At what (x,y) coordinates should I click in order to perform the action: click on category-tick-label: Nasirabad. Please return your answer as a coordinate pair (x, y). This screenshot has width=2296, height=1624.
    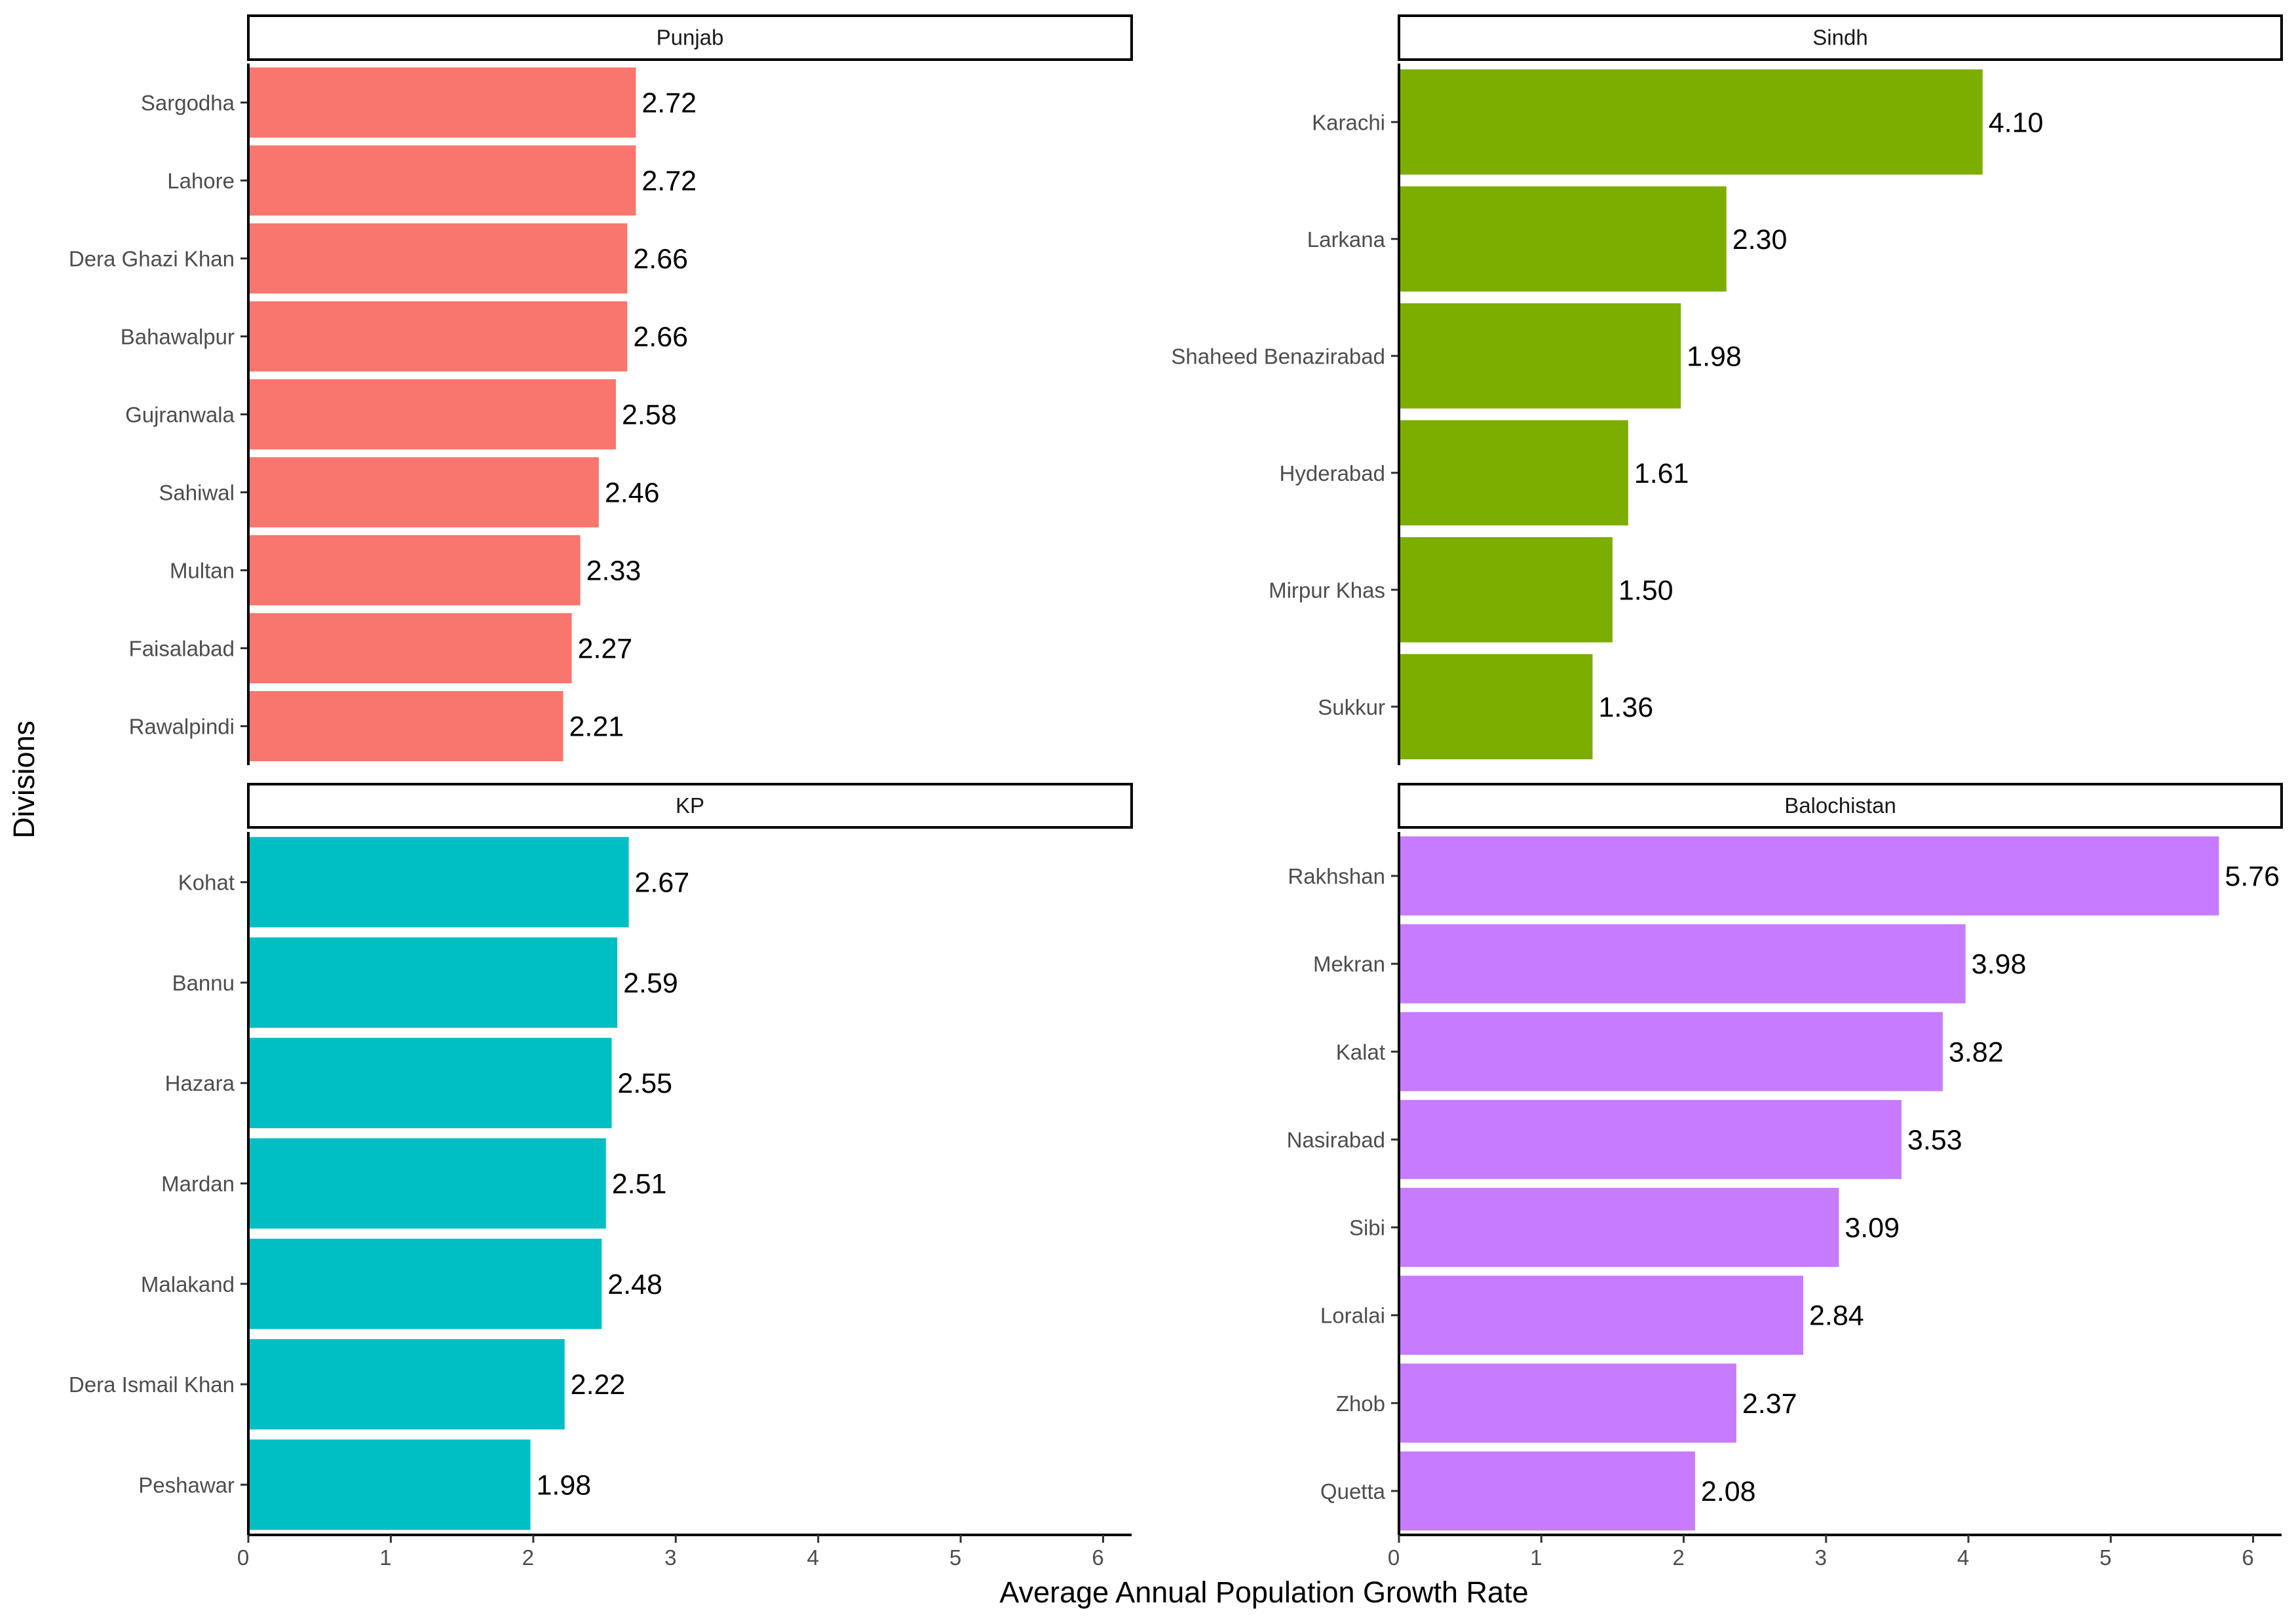
    Looking at the image, I should click on (1336, 1139).